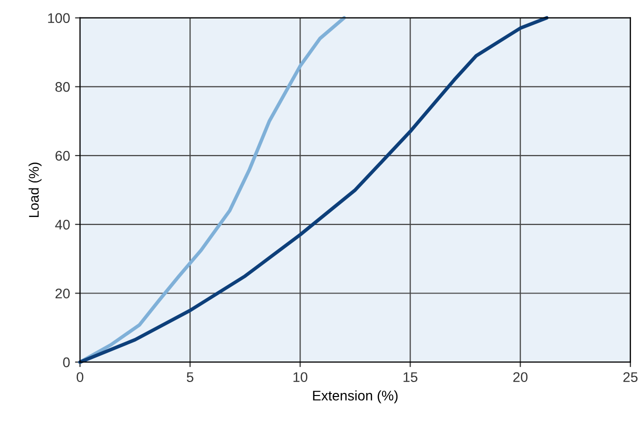 The height and width of the screenshot is (425, 640). What do you see at coordinates (62, 87) in the screenshot?
I see `y-tick-label: 80` at bounding box center [62, 87].